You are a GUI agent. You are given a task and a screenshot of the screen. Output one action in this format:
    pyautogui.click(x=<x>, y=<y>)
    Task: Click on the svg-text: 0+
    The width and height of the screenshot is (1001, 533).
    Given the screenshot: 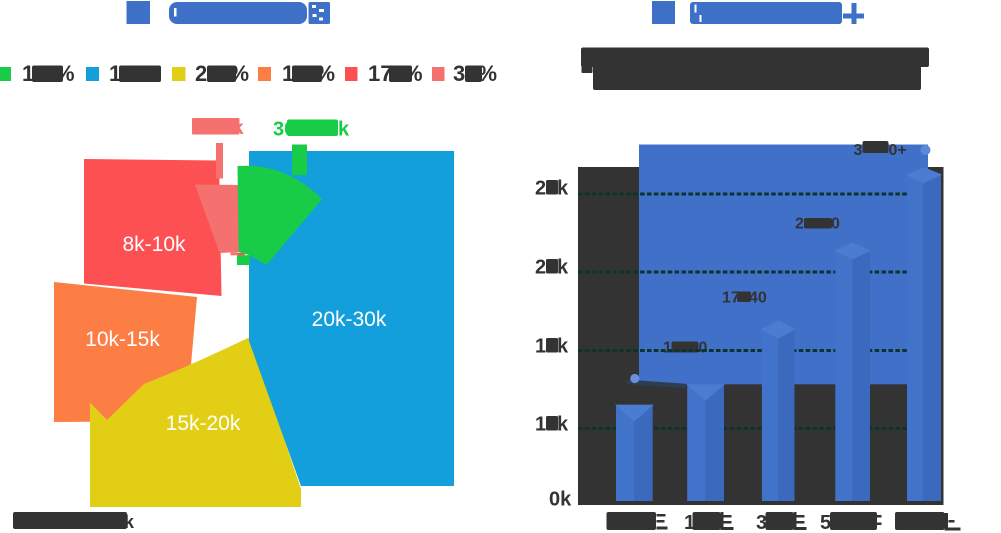 What is the action you would take?
    pyautogui.click(x=898, y=150)
    